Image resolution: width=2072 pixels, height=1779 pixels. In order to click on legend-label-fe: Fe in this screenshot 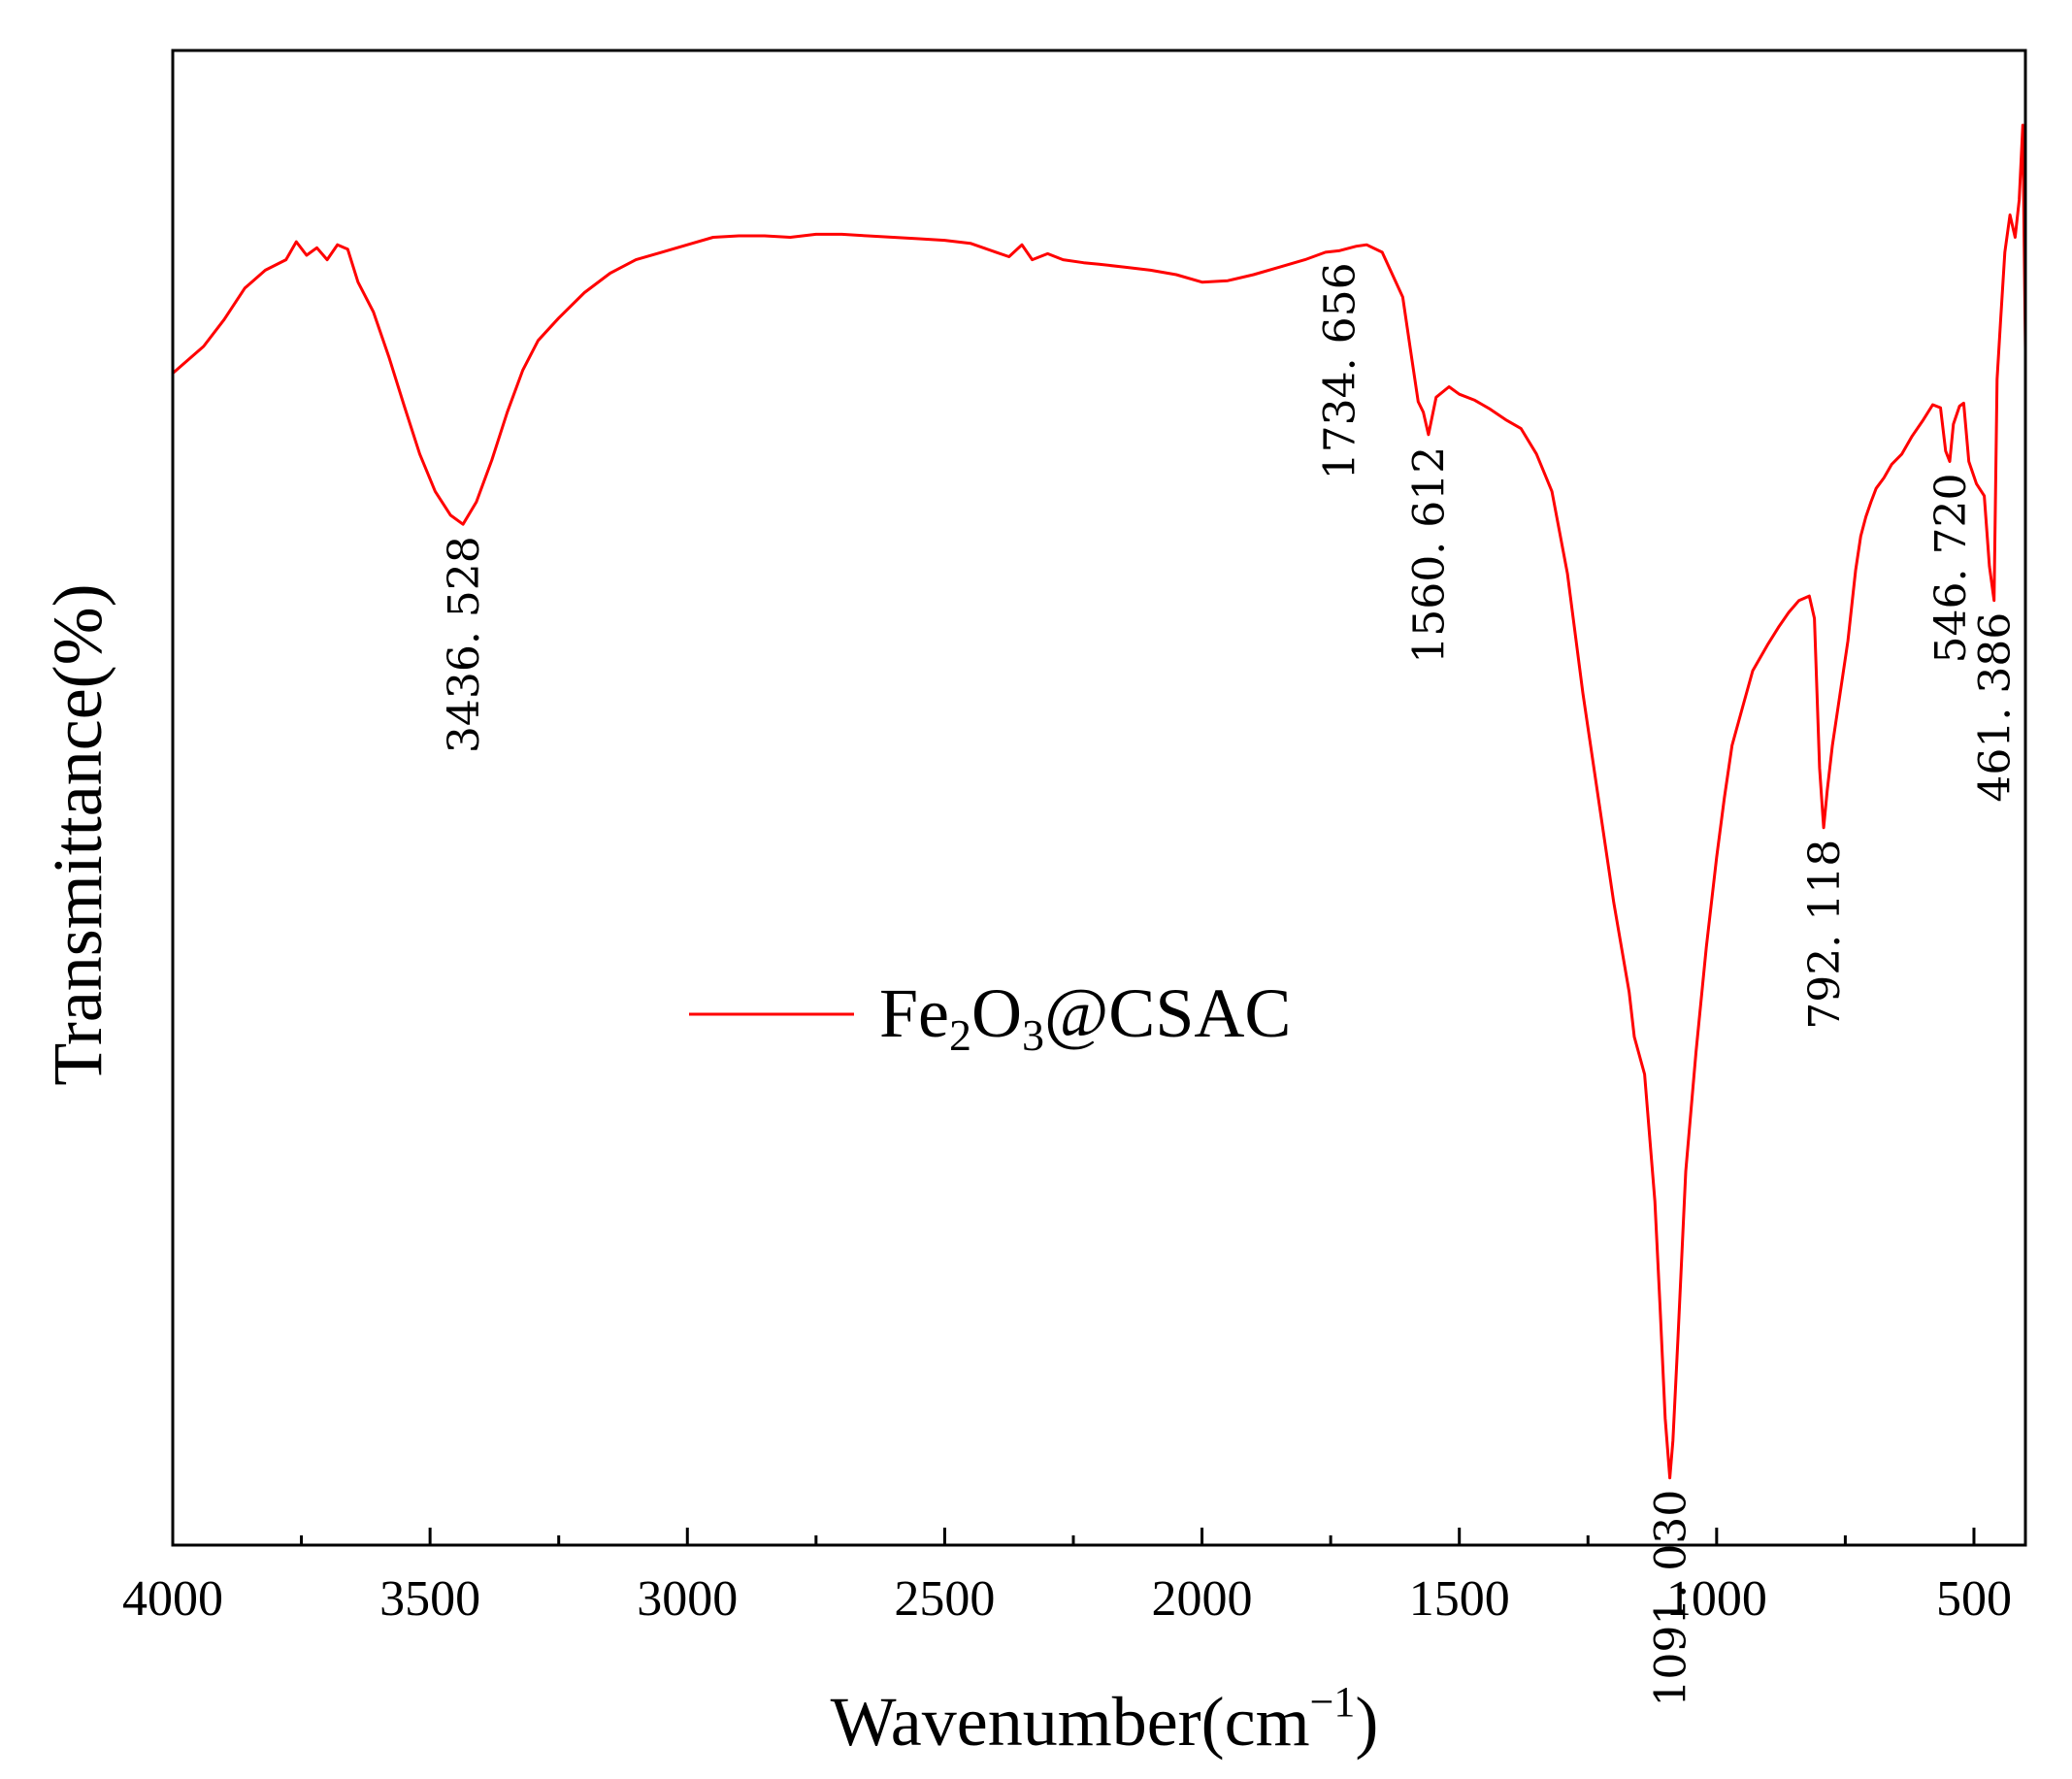, I will do `click(914, 1013)`.